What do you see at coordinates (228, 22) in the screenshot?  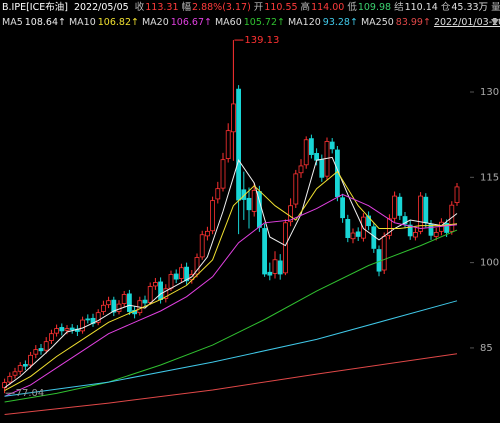 I see `legend-name: MA60` at bounding box center [228, 22].